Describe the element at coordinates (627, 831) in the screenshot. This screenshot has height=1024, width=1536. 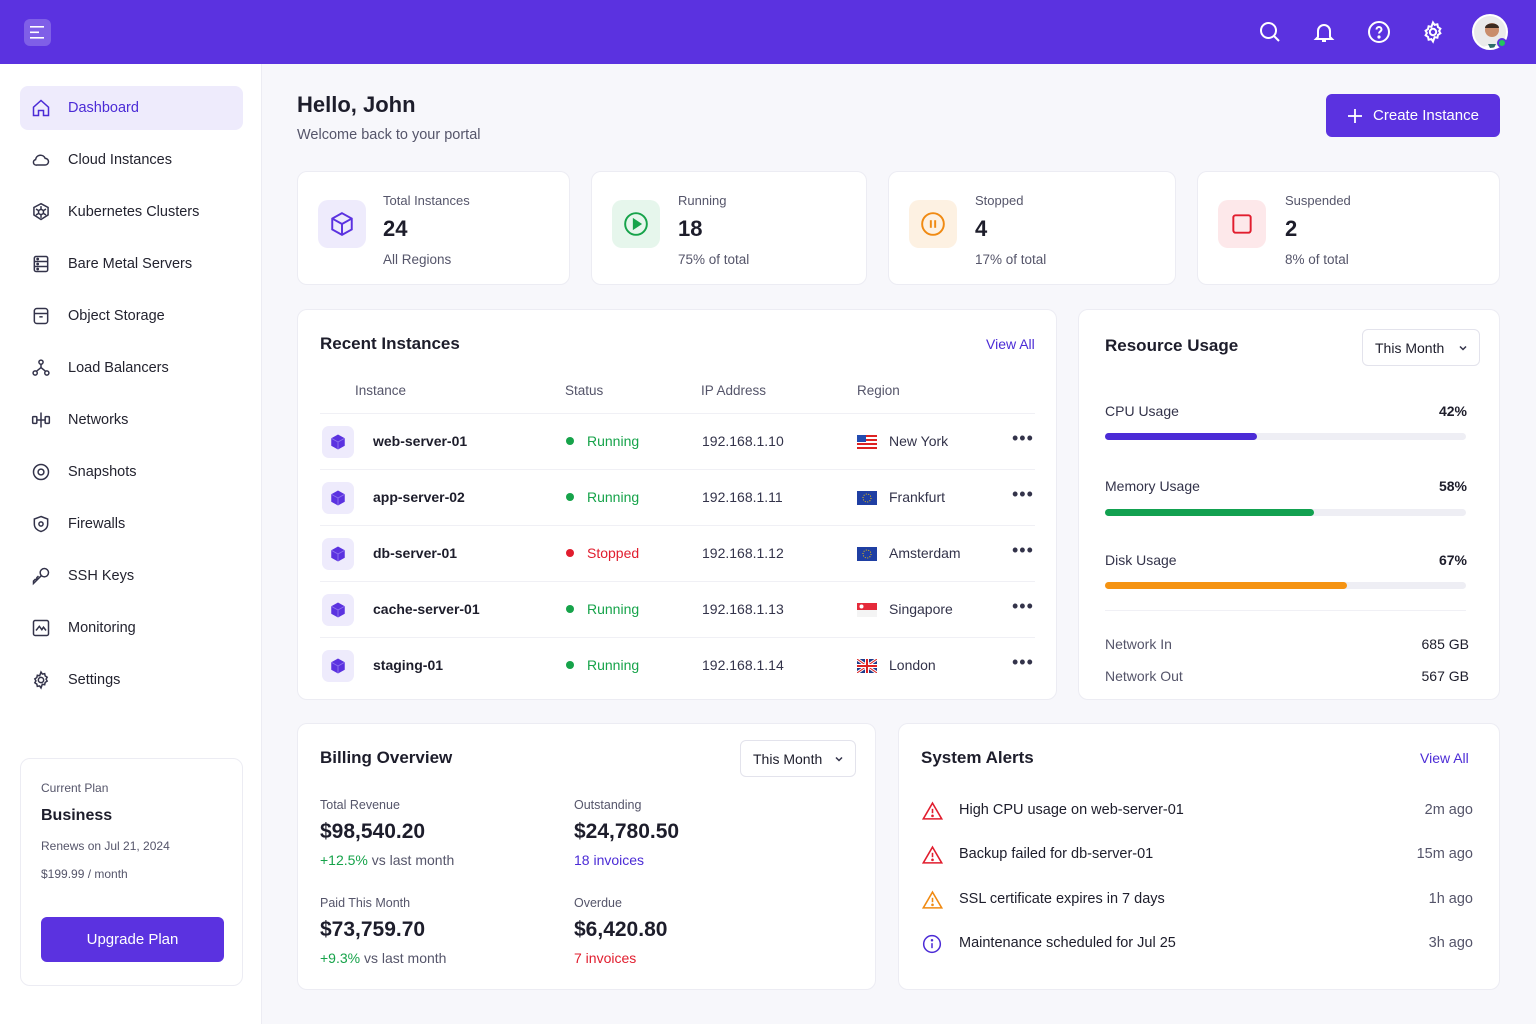
I see `outstanding-value: $24,780.50` at that location.